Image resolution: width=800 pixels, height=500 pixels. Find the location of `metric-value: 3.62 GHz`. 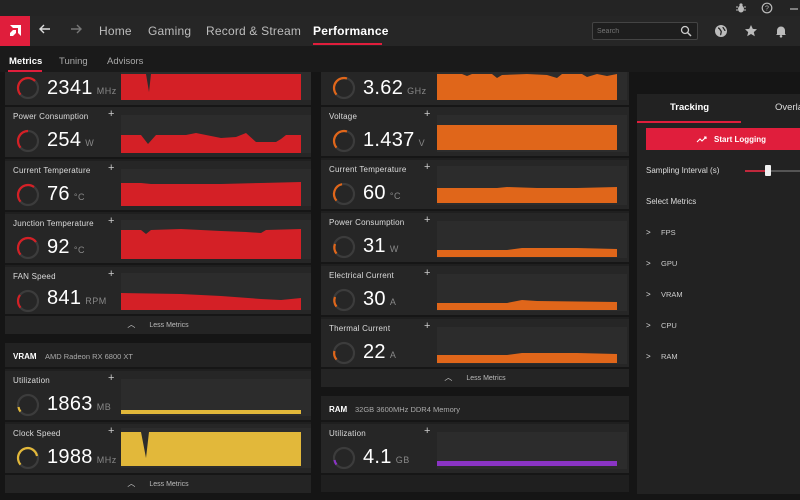

metric-value: 3.62 GHz is located at coordinates (395, 88).